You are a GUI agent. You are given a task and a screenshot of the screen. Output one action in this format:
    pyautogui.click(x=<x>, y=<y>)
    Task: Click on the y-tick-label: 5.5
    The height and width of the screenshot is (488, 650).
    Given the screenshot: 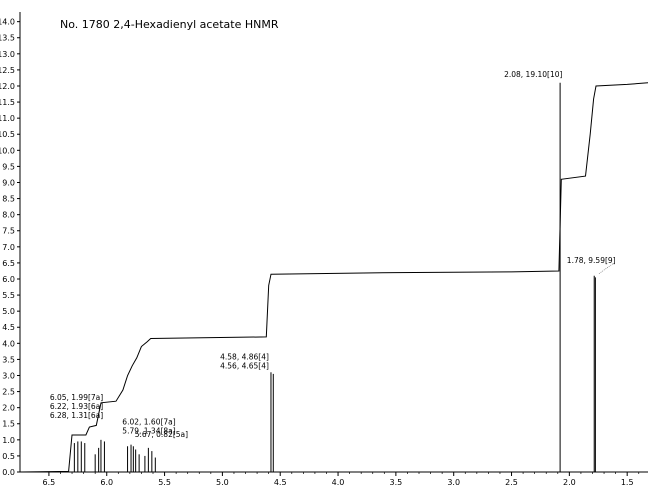 What is the action you would take?
    pyautogui.click(x=8, y=295)
    